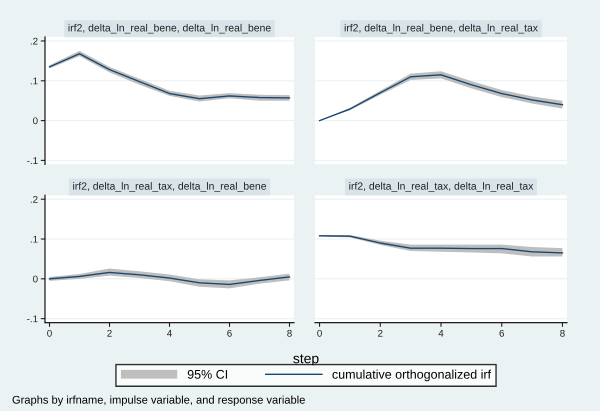 This screenshot has height=411, width=600. What do you see at coordinates (412, 376) in the screenshot?
I see `legend-label: cumulative orthogonalized irf` at bounding box center [412, 376].